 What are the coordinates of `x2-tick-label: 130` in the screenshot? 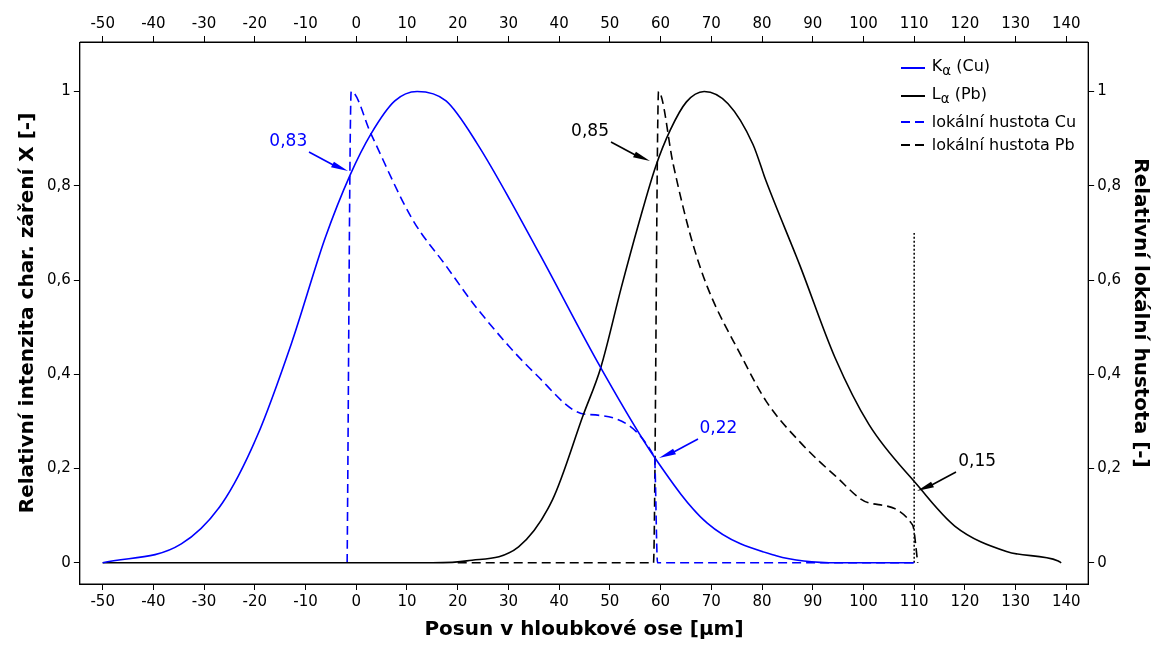 It's located at (1015, 600).